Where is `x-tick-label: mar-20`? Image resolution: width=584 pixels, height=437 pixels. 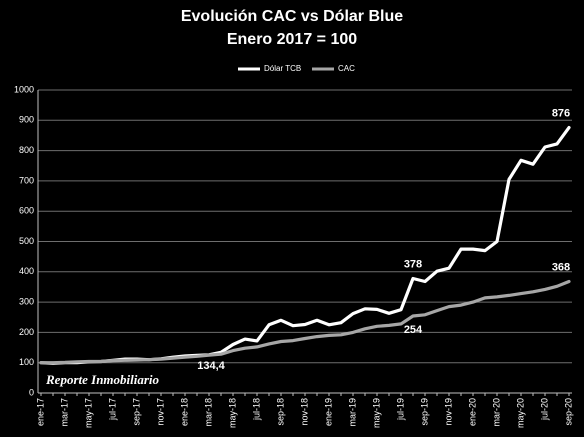
x-tick-label: mar-20 is located at coordinates (496, 412).